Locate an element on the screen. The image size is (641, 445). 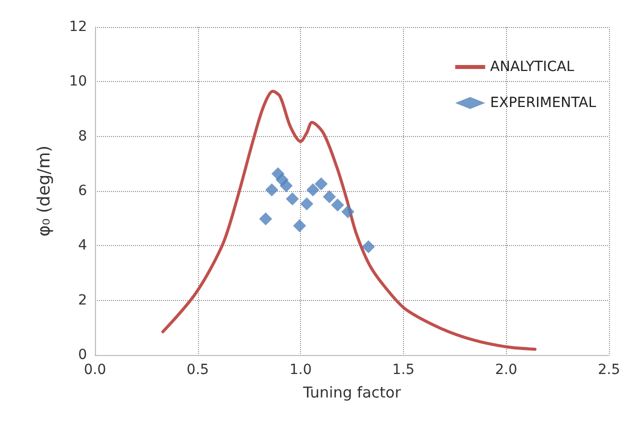
x-tick-label: 1.5 is located at coordinates (403, 370).